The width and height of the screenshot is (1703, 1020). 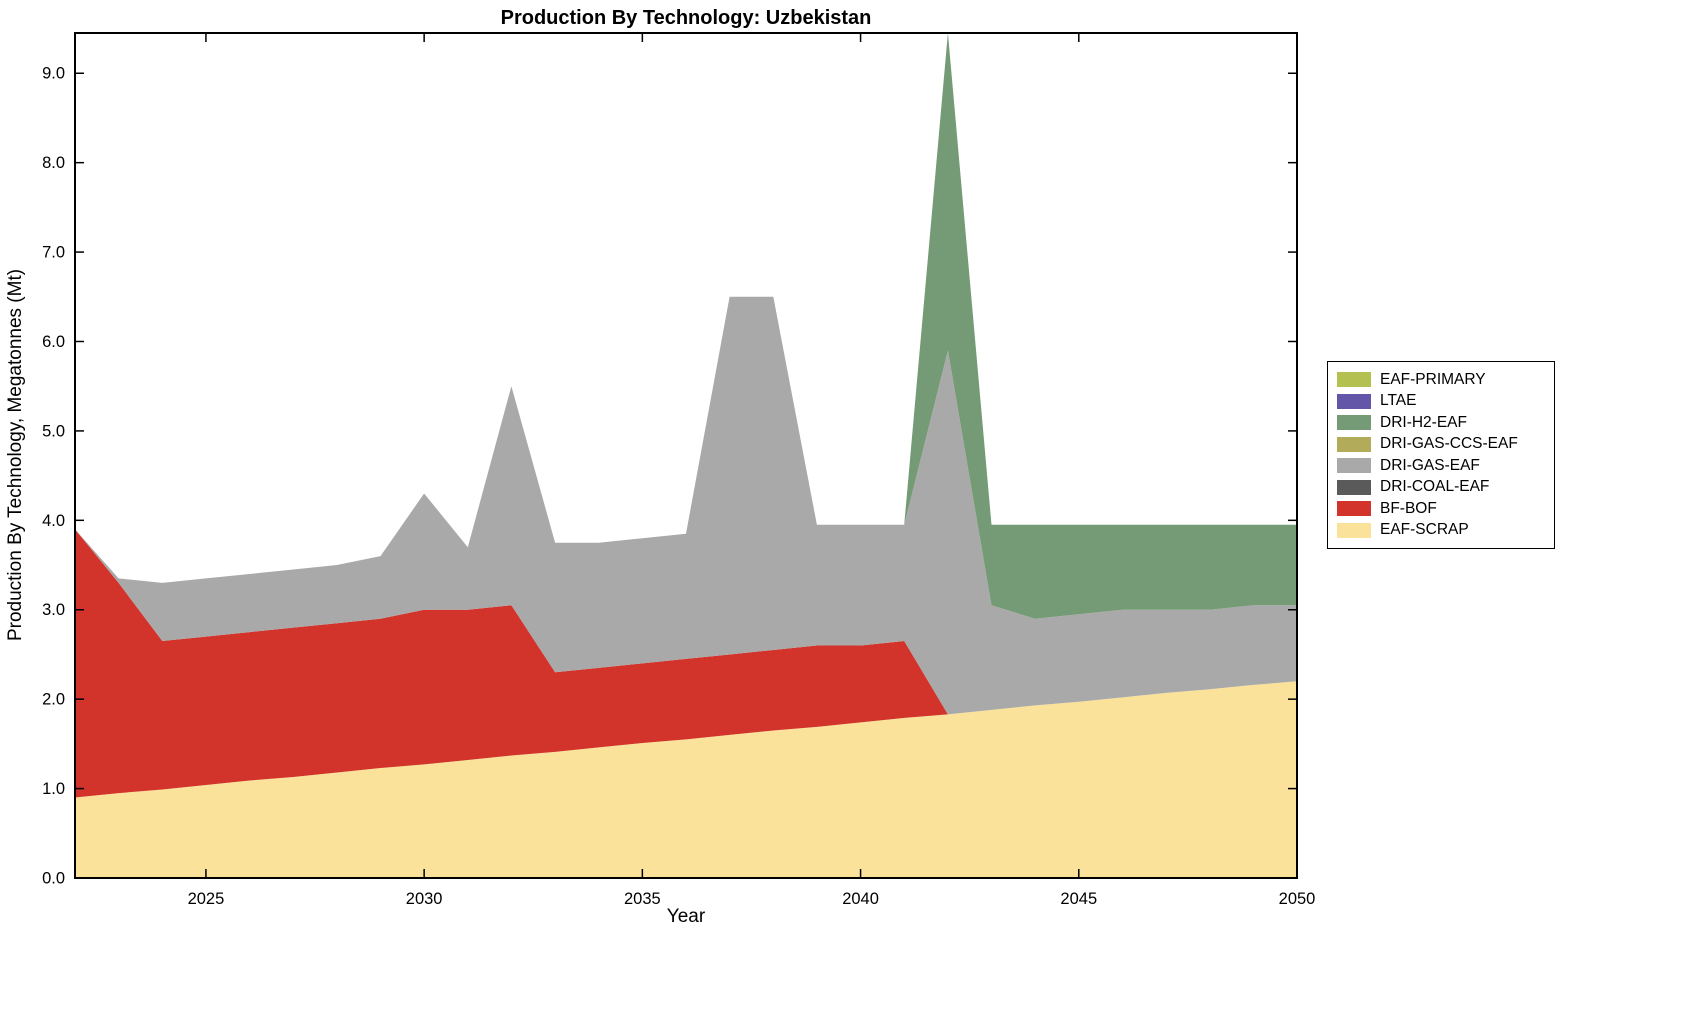 I want to click on legend-item-dri-gas-ccs-eaf: DRI-GAS-CCS-EAF, so click(x=1441, y=445).